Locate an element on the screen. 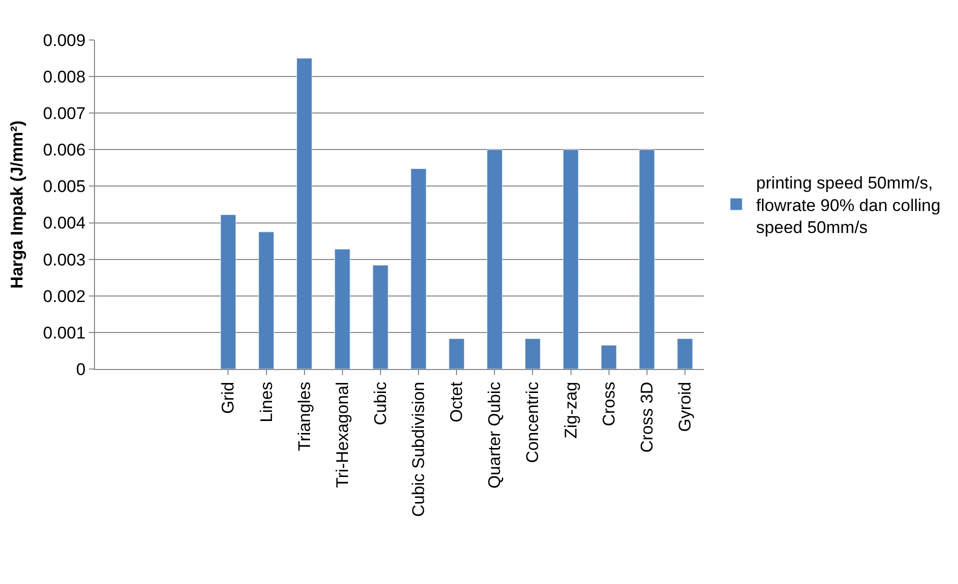  y-tick-label: 0.001 is located at coordinates (64, 332).